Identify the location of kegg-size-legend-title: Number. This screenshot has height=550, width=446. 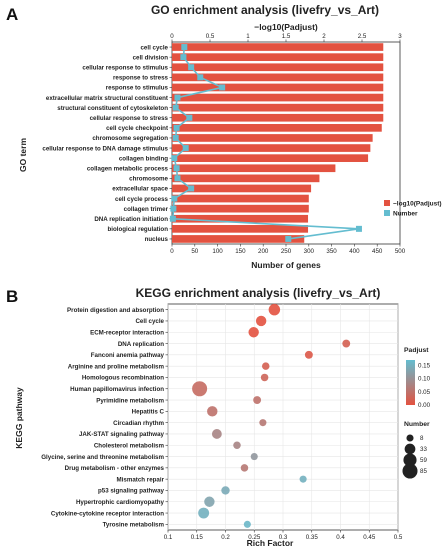
(417, 424).